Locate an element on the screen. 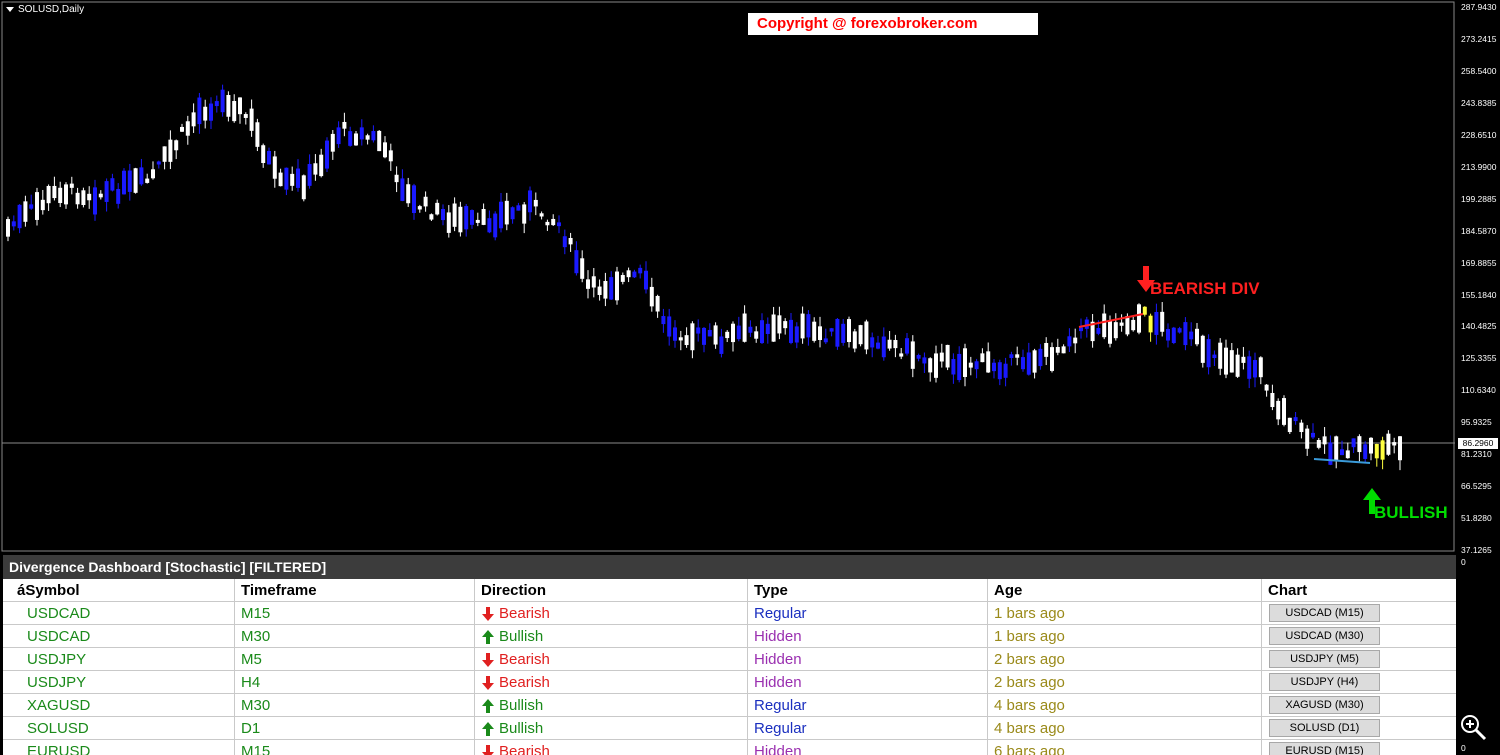 The image size is (1500, 755). column-header-symbol: áSymbol is located at coordinates (48, 590).